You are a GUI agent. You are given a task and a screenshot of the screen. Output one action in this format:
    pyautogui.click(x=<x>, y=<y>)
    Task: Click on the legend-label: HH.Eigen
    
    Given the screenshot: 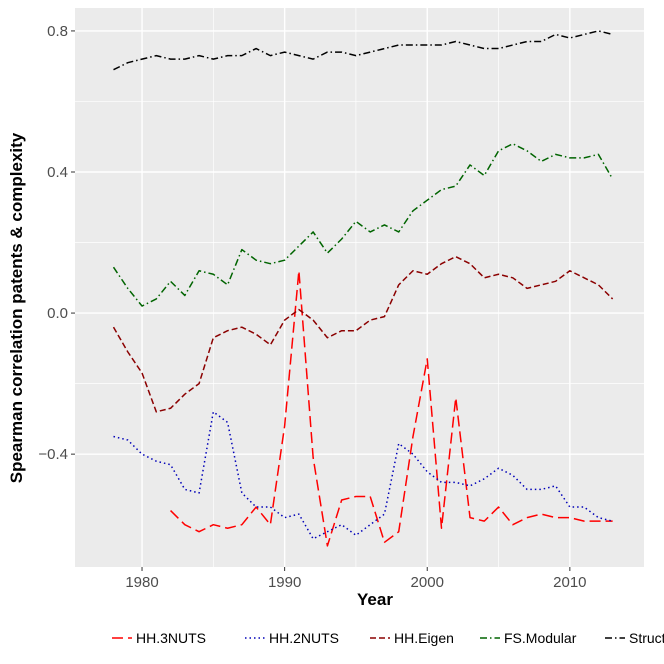 What is the action you would take?
    pyautogui.click(x=424, y=638)
    